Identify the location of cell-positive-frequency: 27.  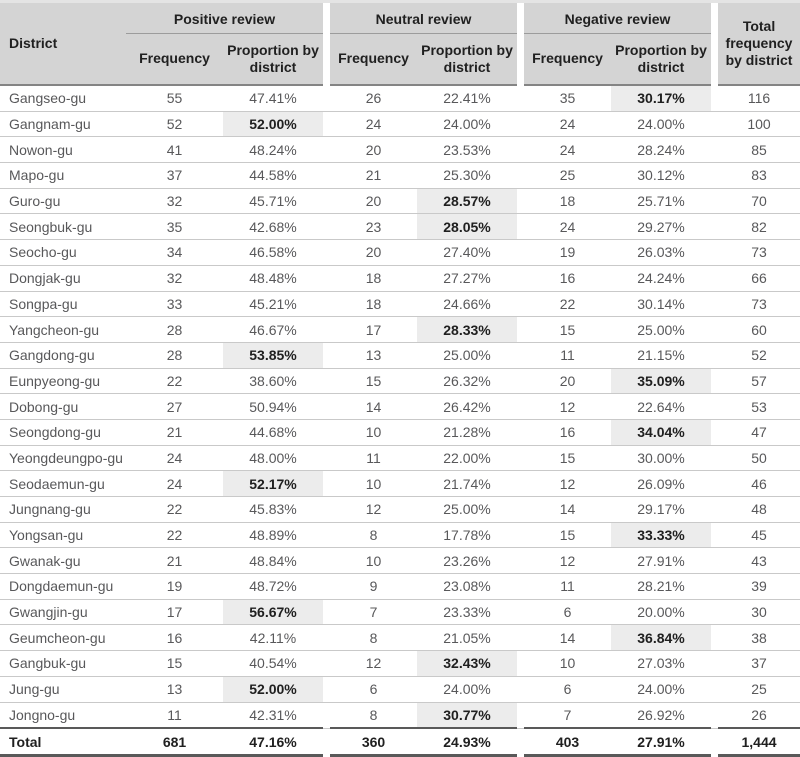
(174, 406).